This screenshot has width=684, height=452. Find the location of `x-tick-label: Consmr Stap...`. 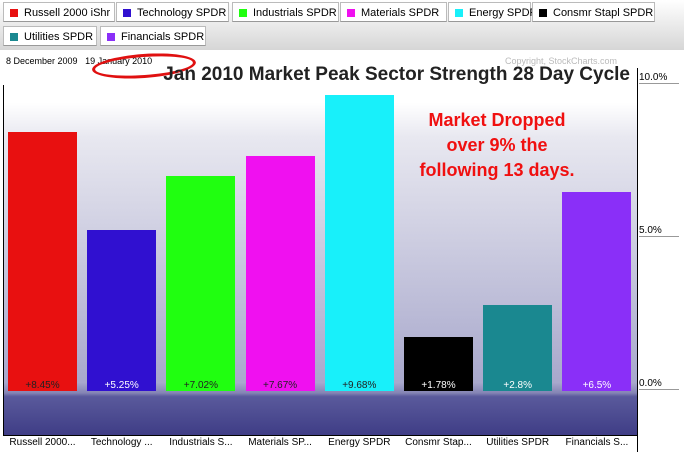

x-tick-label: Consmr Stap... is located at coordinates (438, 442).